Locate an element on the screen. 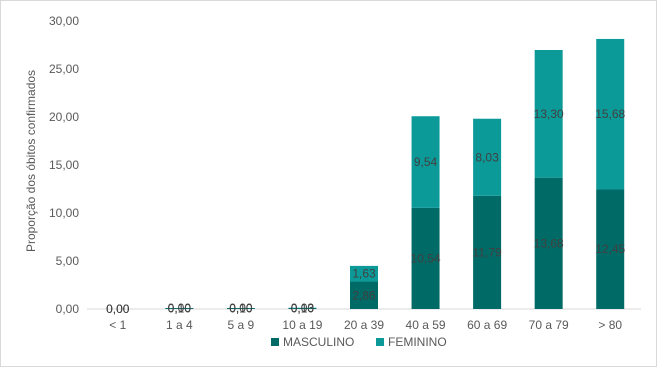 The height and width of the screenshot is (368, 657). x-tick-label: 5 a 9 is located at coordinates (241, 325).